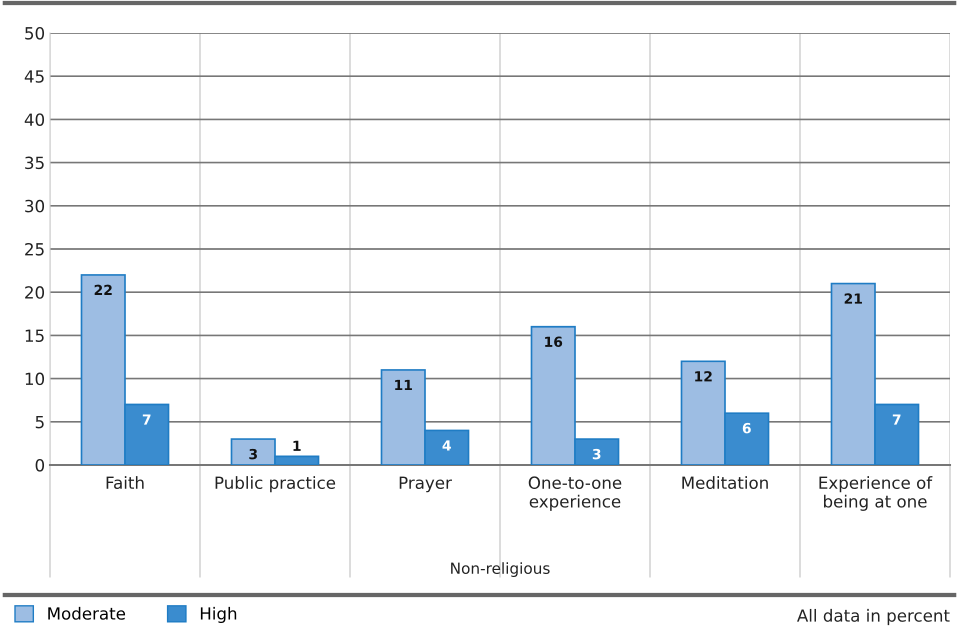 The image size is (959, 638). I want to click on data-label: 6, so click(746, 428).